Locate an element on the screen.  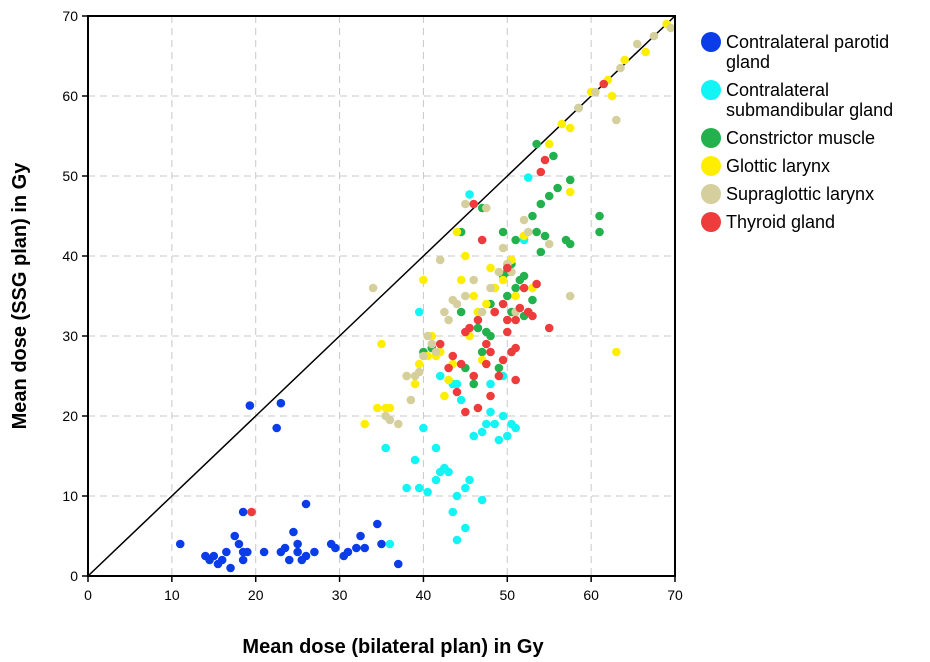
y-tick-label: 20 is located at coordinates (70, 416).